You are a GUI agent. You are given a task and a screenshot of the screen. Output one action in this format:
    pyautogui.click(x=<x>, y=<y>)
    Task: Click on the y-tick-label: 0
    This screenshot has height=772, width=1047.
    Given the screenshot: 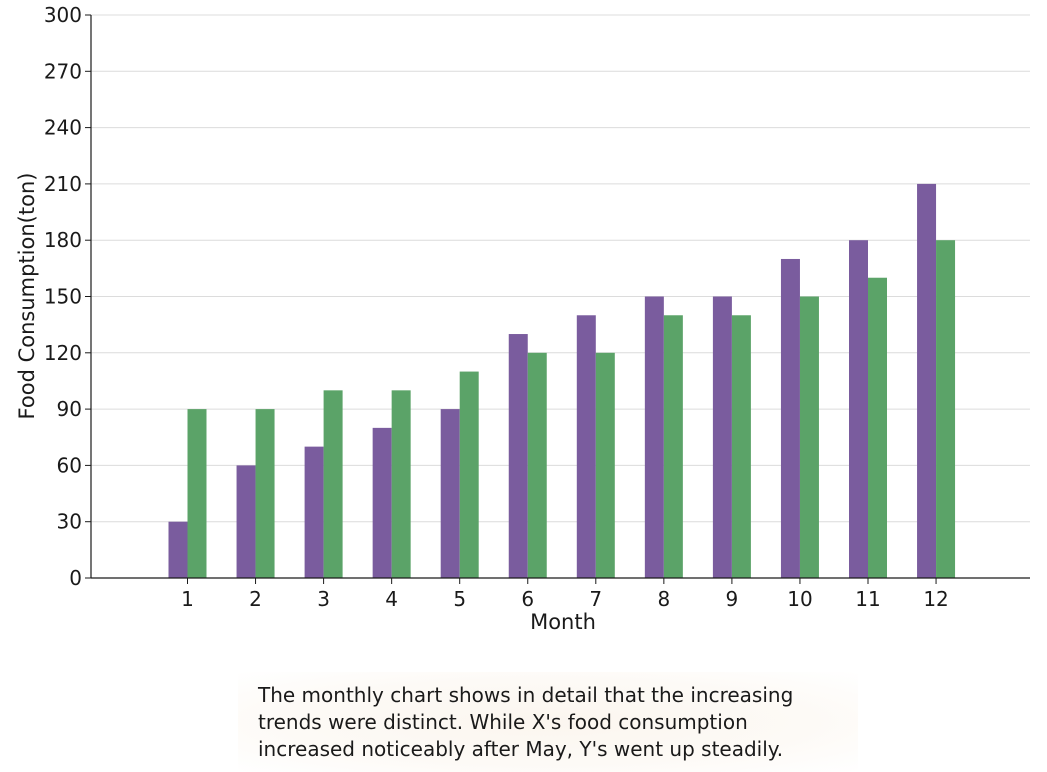 What is the action you would take?
    pyautogui.click(x=75, y=578)
    